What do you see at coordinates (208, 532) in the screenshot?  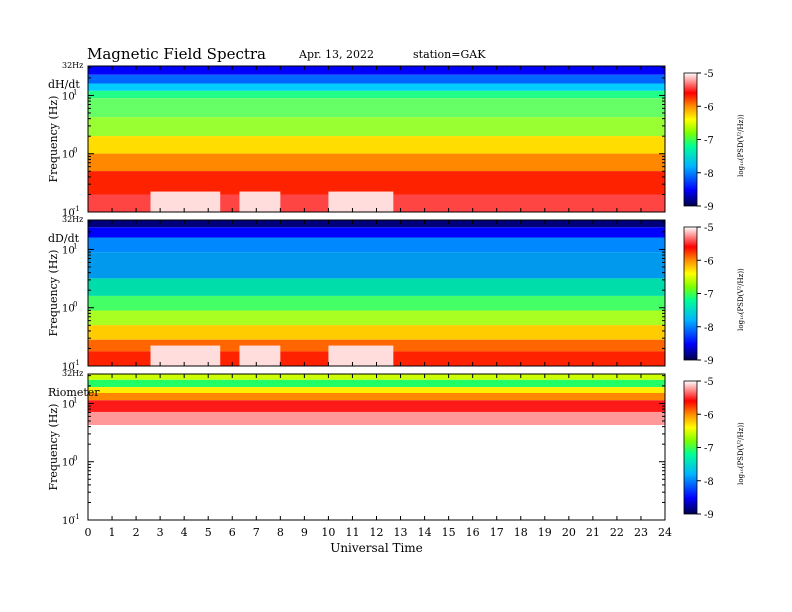 I see `x-tick-label: 5` at bounding box center [208, 532].